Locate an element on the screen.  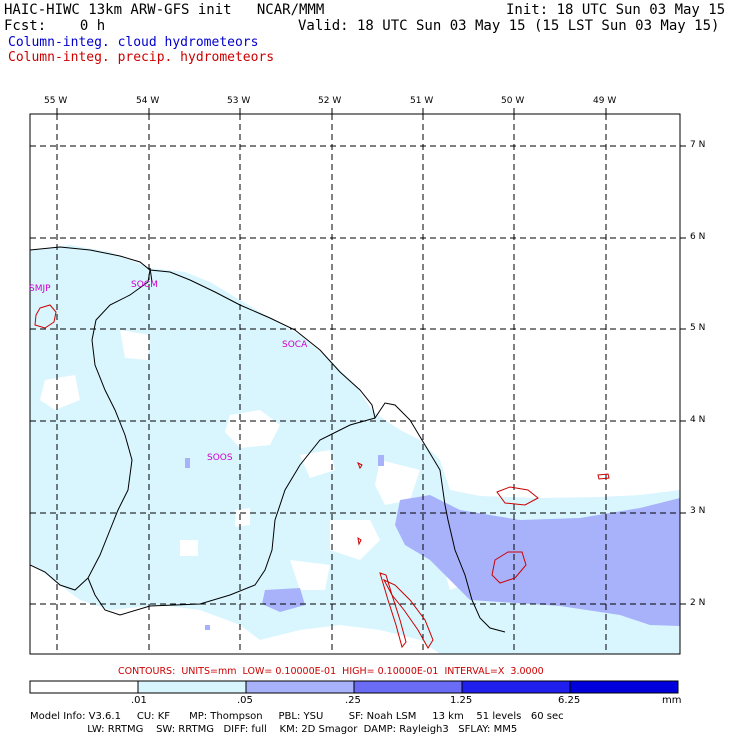
title-line: HAIC-HIWC 13km ARW-GFS init NCAR/MMM is located at coordinates (164, 10).